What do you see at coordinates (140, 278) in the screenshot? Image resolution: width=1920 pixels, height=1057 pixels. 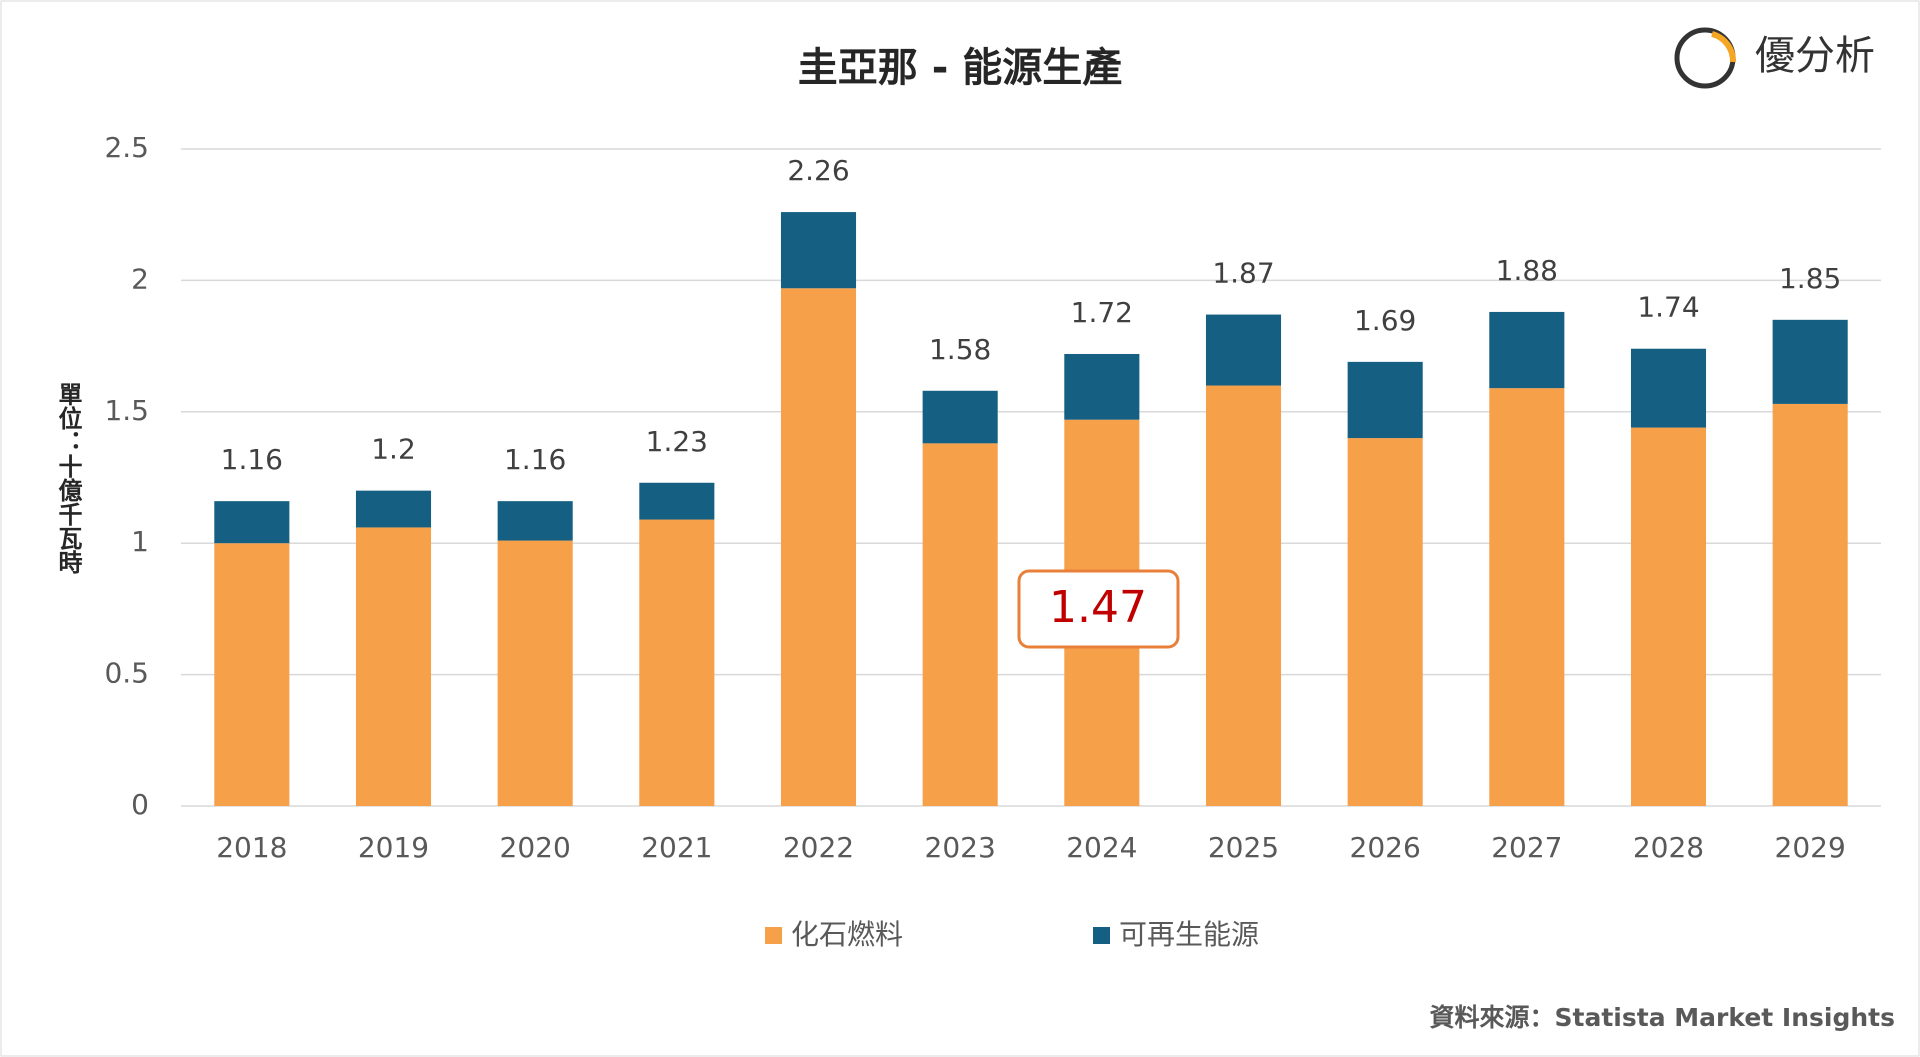 I see `y-tick-label: 2` at bounding box center [140, 278].